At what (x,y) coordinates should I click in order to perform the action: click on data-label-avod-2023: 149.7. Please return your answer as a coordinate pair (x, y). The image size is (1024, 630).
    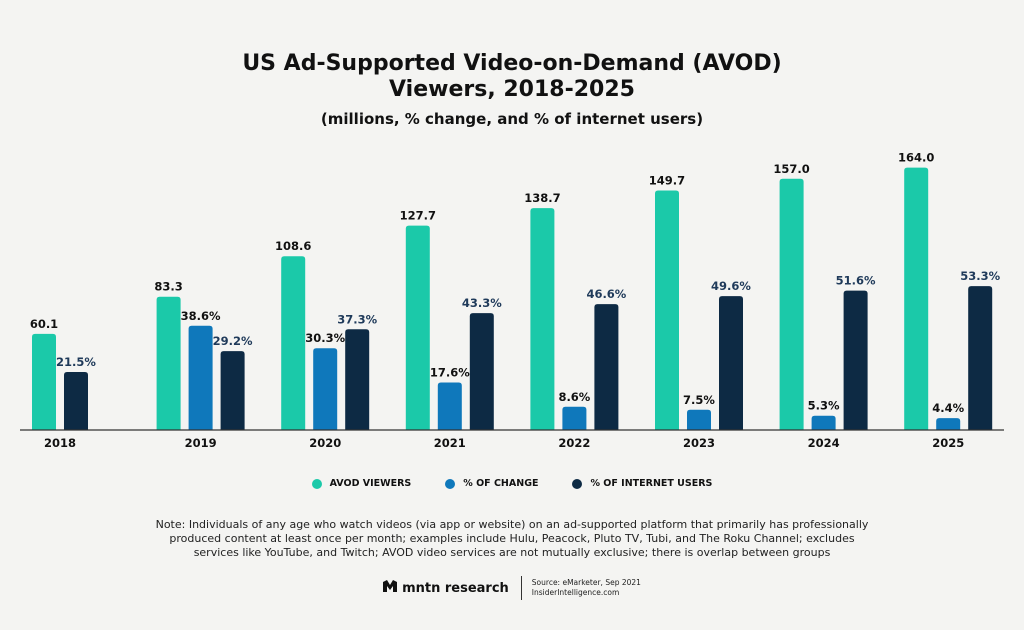
    Looking at the image, I should click on (667, 180).